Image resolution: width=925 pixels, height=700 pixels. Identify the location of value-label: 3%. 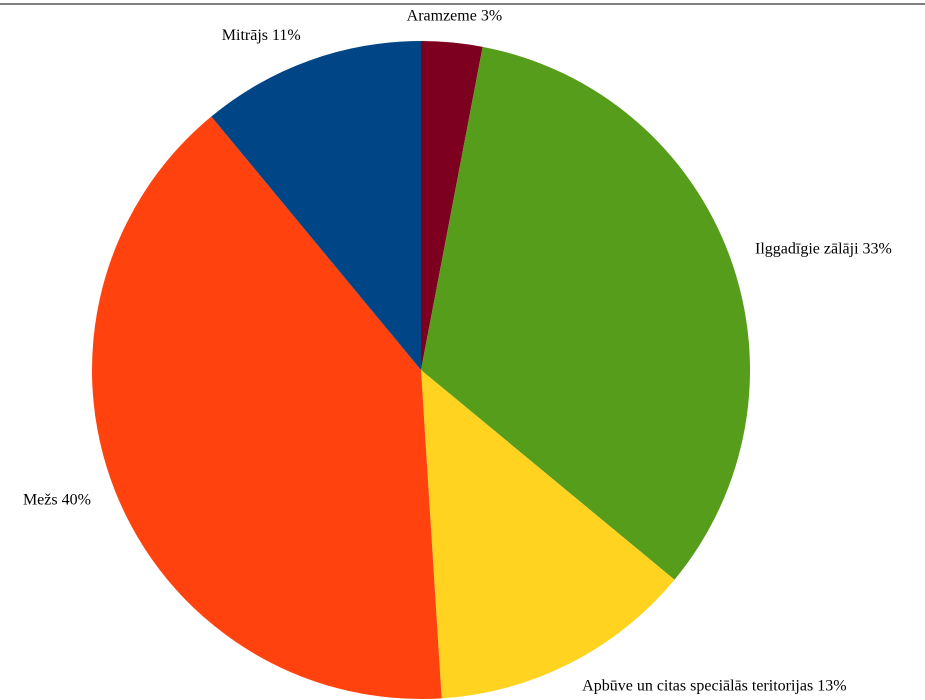
(491, 15).